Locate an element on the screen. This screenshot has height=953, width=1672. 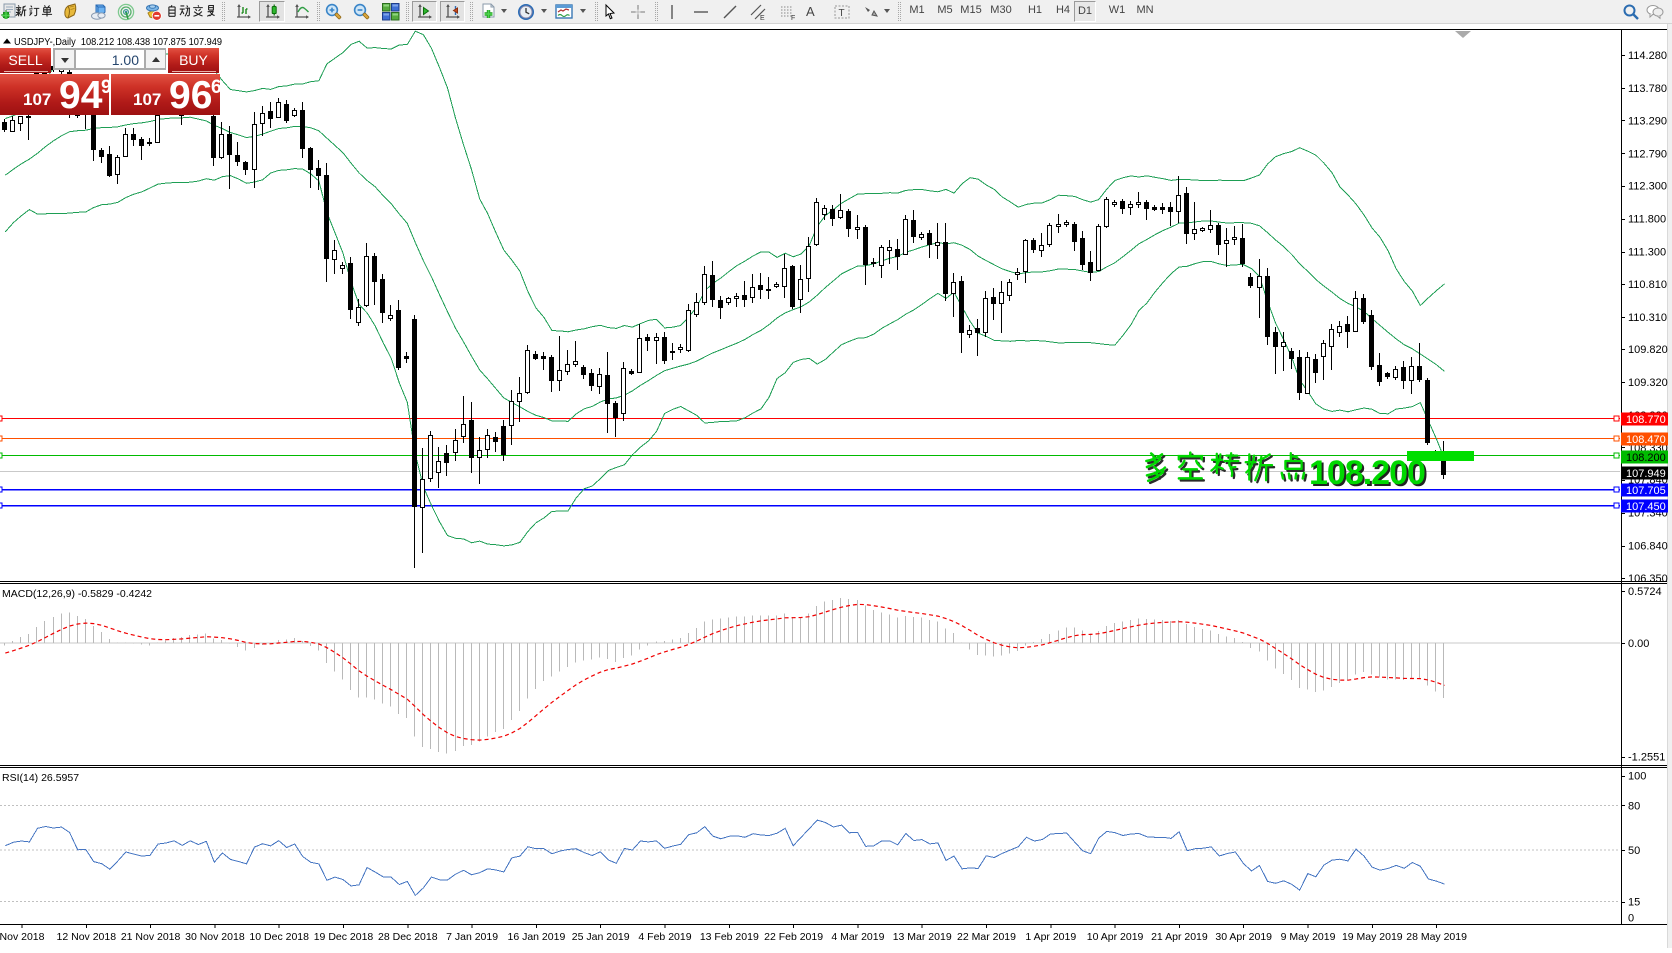
svg-text: 25 Jan 2019 is located at coordinates (601, 937).